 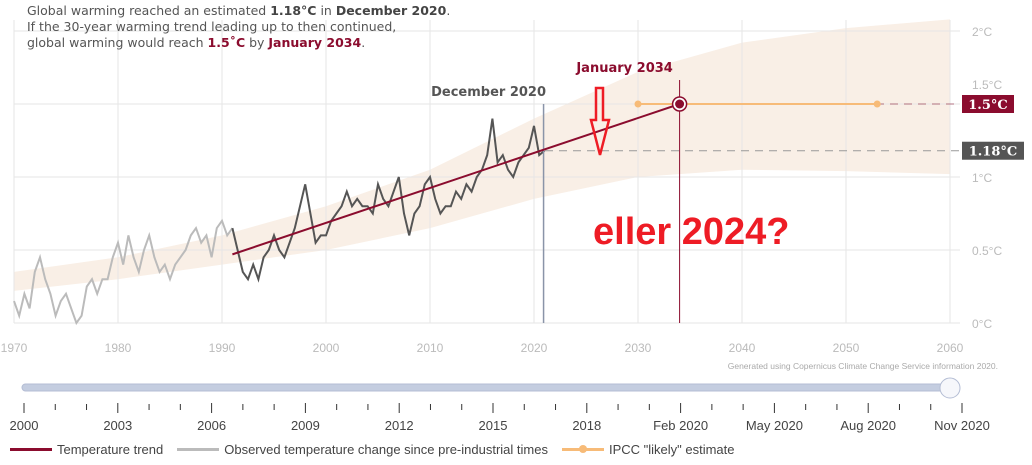 What do you see at coordinates (638, 348) in the screenshot?
I see `x-tick-label: 2030` at bounding box center [638, 348].